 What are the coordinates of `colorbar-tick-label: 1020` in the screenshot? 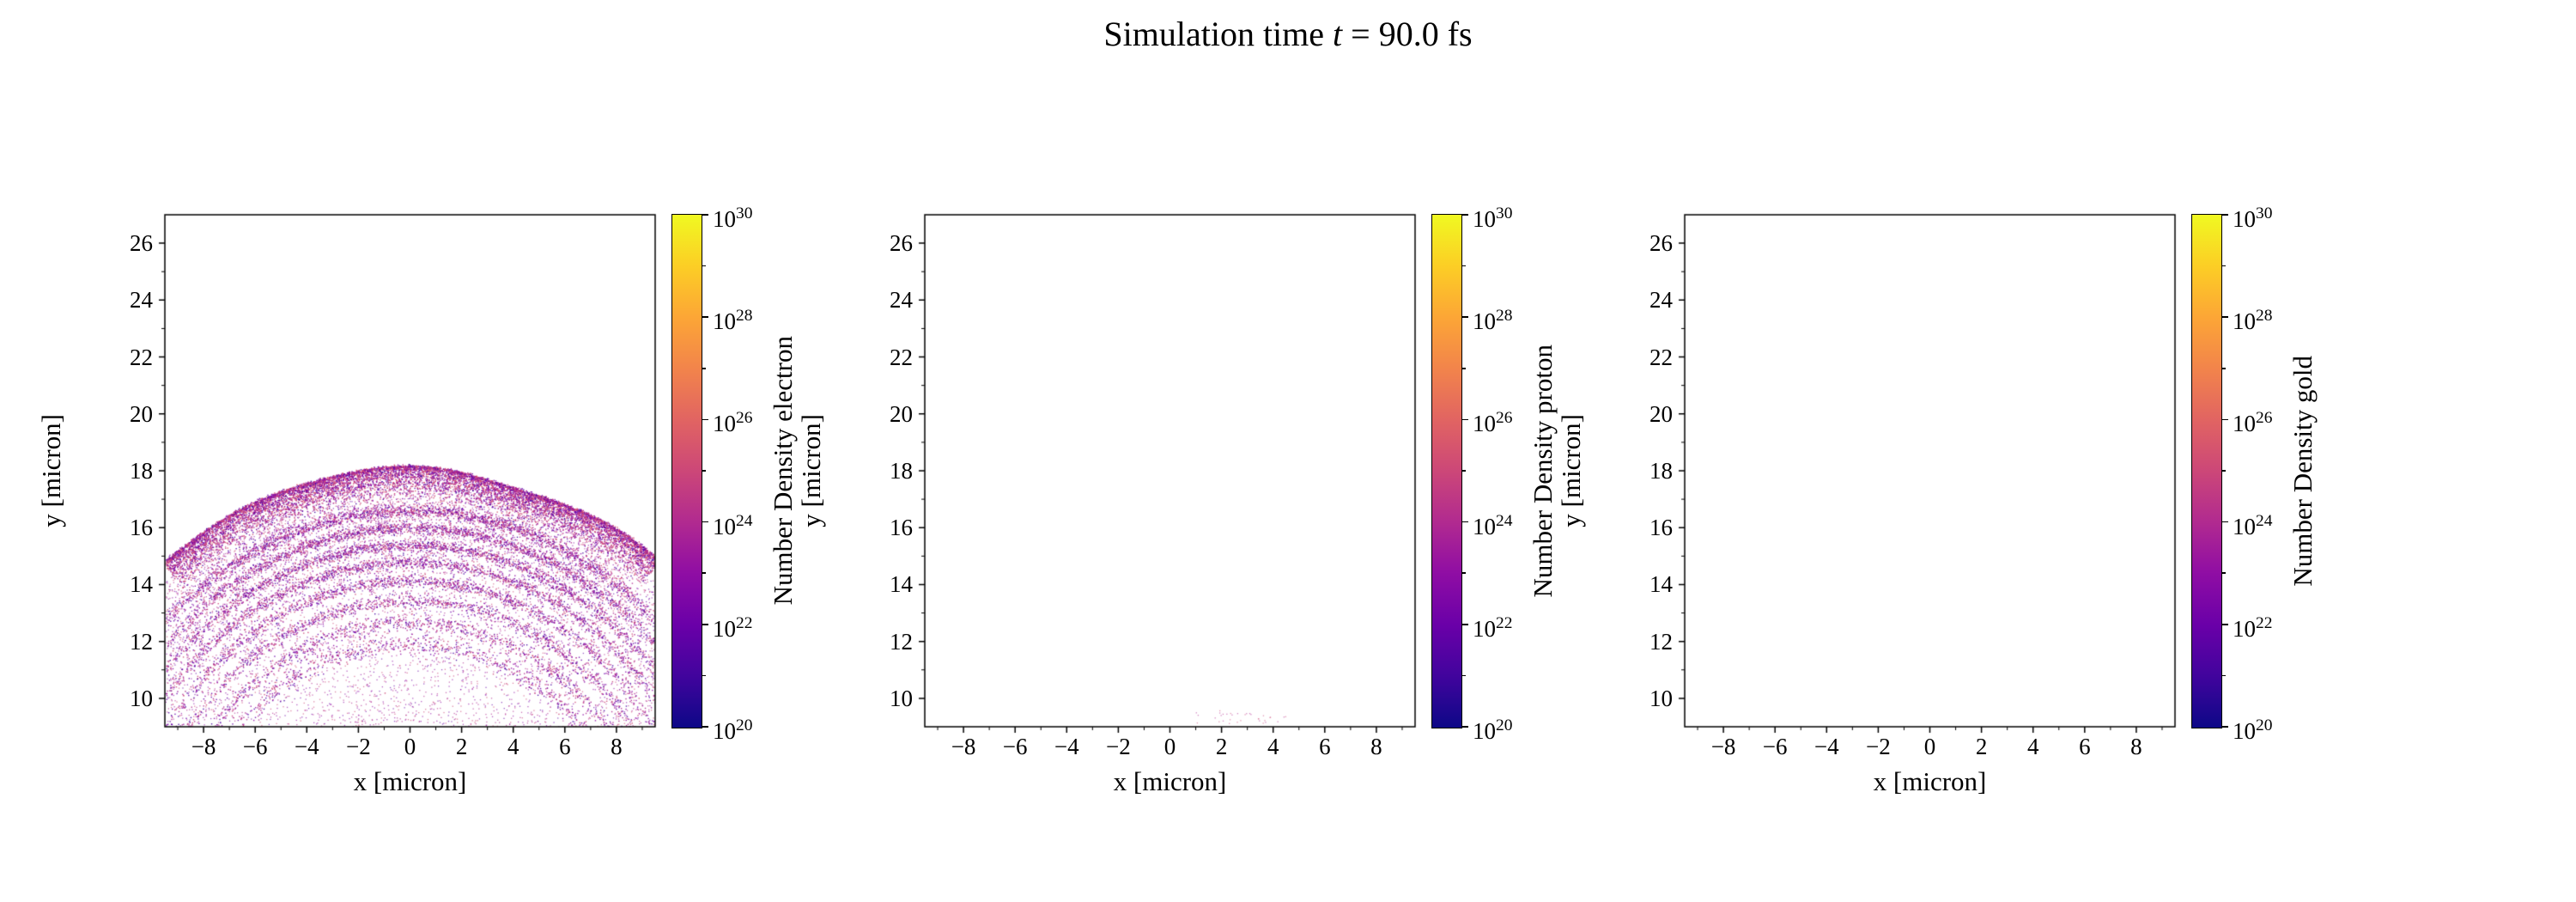 It's located at (1493, 730).